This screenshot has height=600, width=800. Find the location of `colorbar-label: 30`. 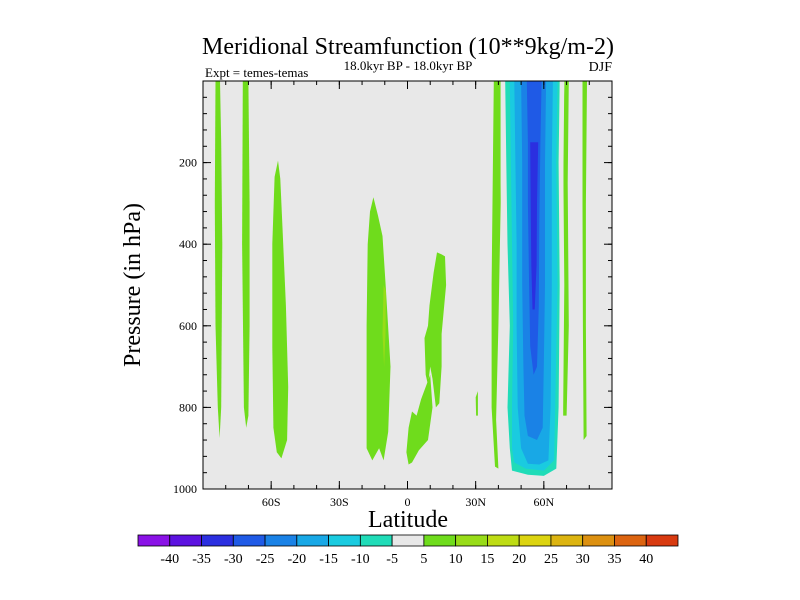

colorbar-label: 30 is located at coordinates (583, 559).